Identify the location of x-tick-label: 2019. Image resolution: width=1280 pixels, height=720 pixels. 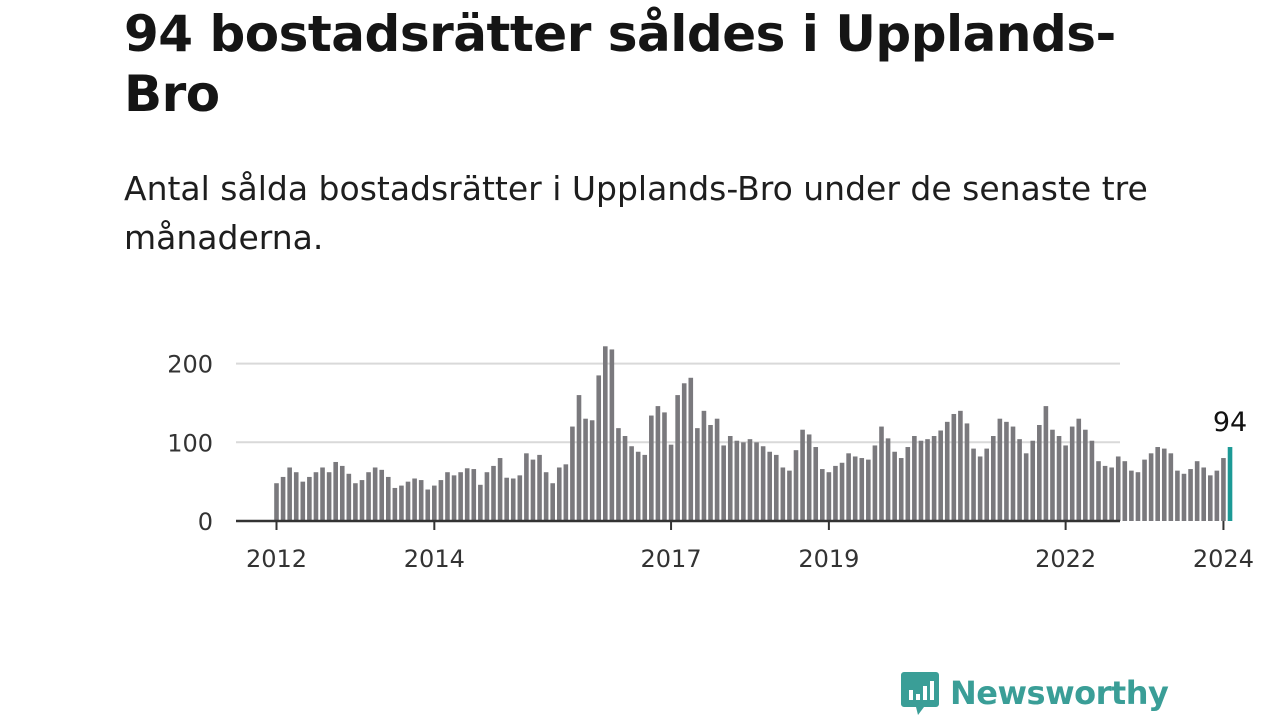
(828, 559).